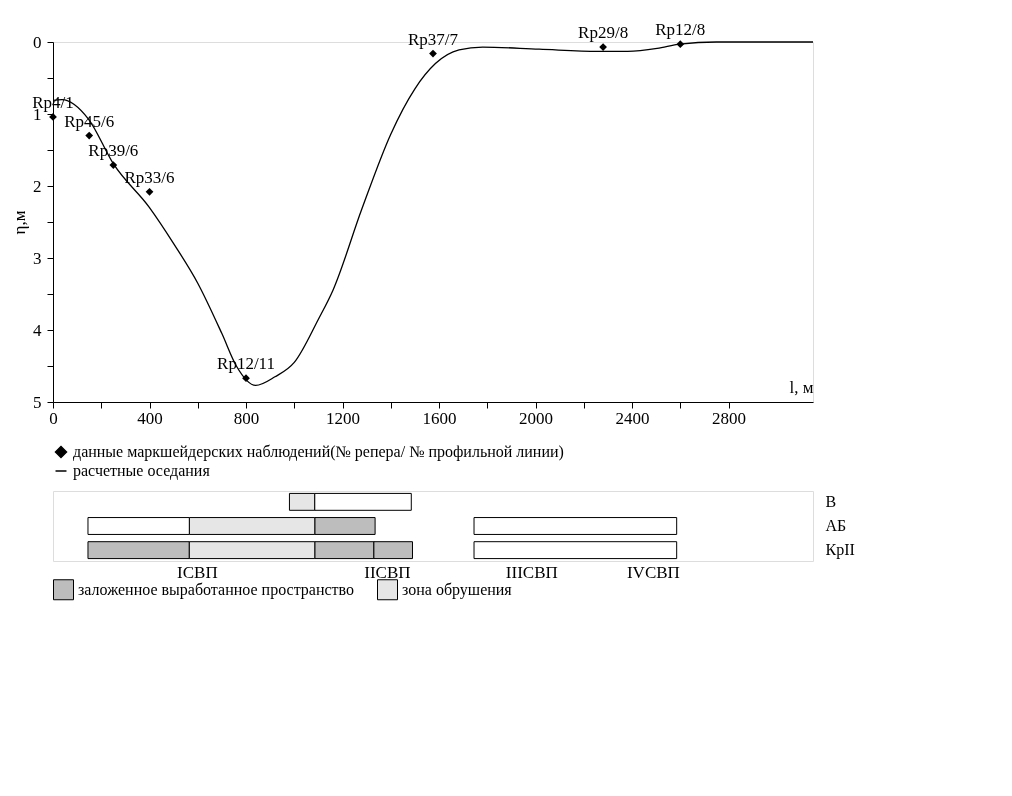 This screenshot has height=796, width=1012. I want to click on y-tick-label: АБ, so click(836, 525).